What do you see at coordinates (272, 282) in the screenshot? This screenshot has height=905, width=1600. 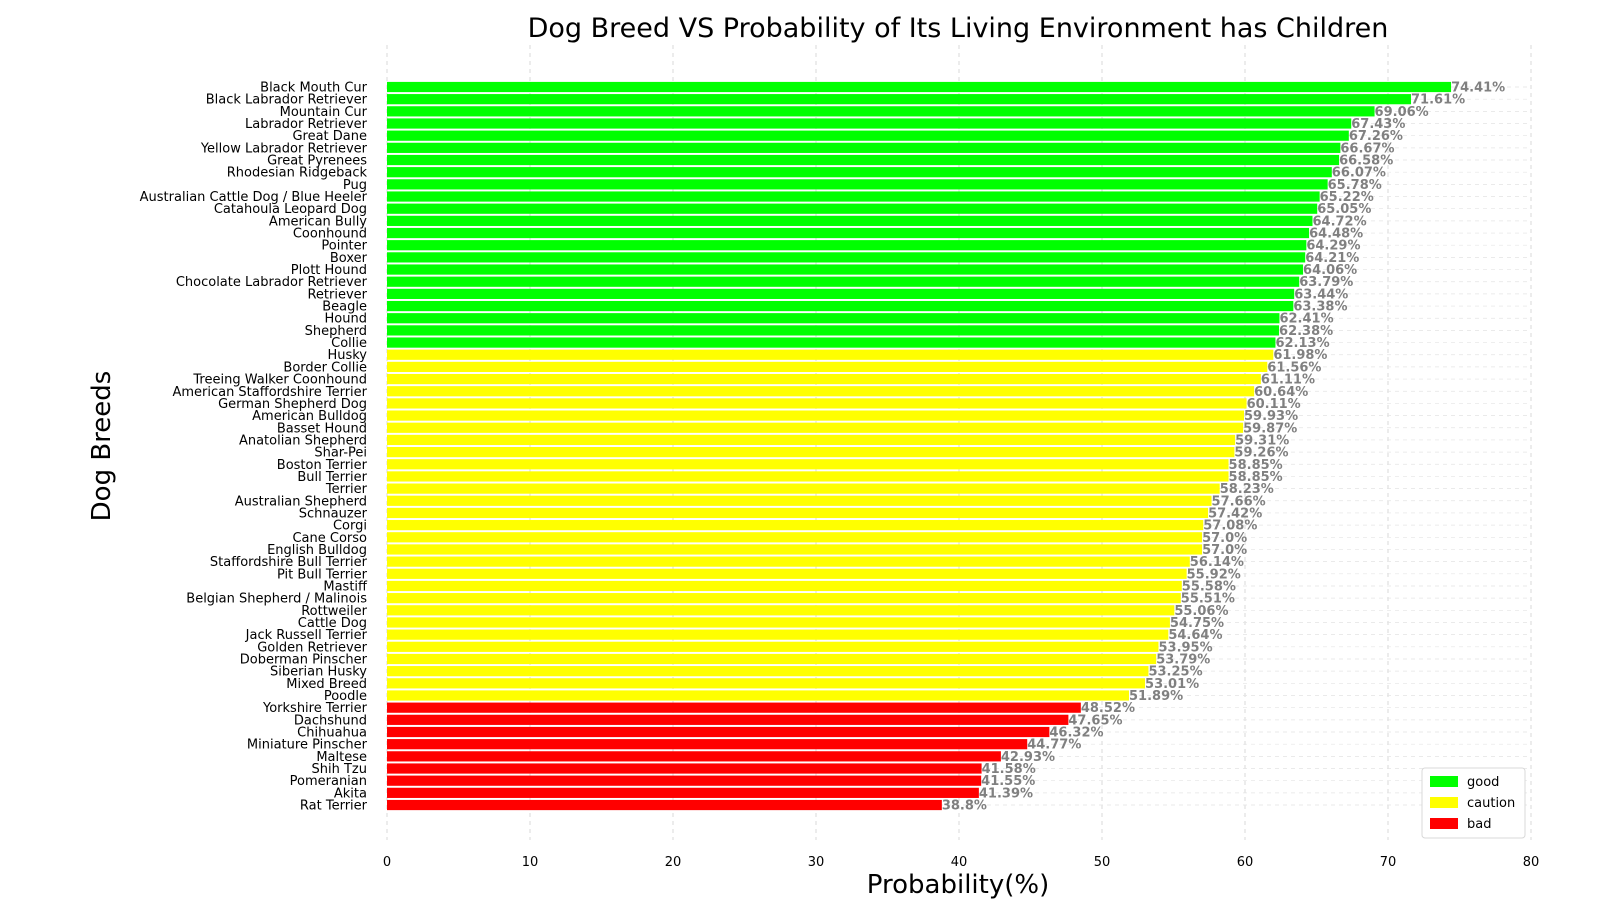 I see `category-label: Chocolate Labrador Retriever` at bounding box center [272, 282].